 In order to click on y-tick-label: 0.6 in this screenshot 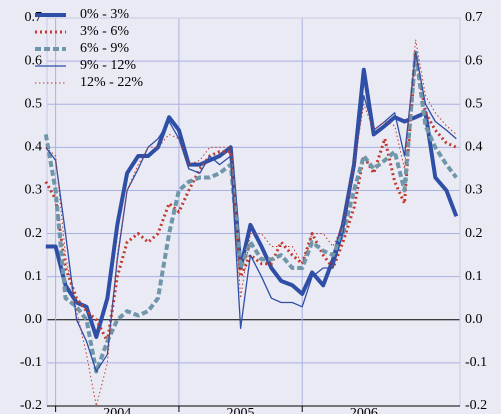, I will do `click(34, 60)`.